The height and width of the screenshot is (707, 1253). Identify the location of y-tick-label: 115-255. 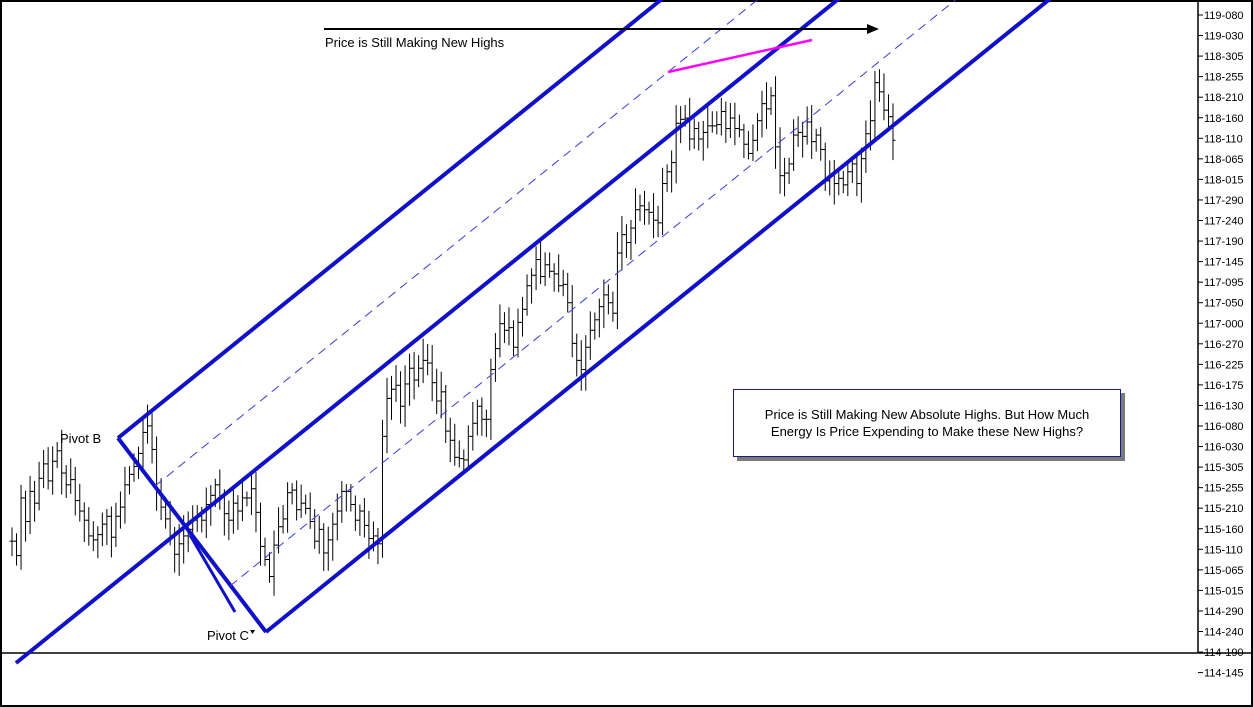
(1224, 489).